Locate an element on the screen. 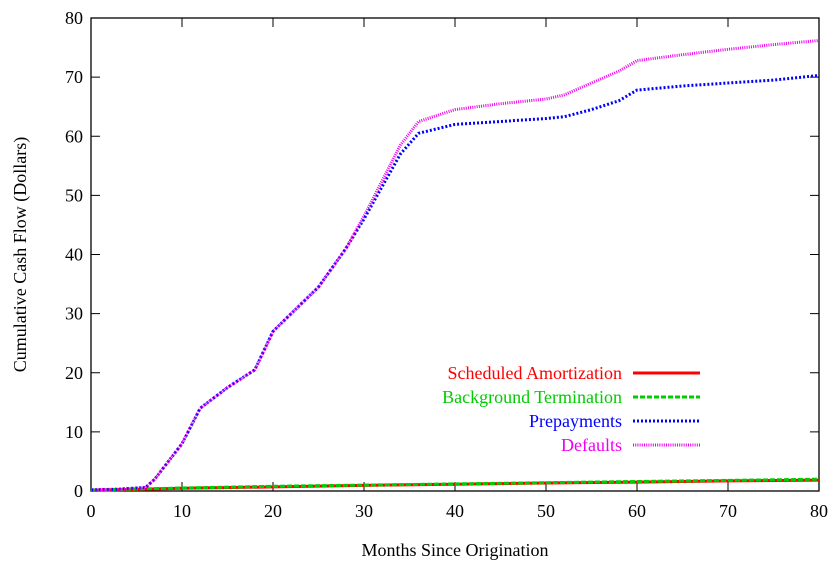 The image size is (833, 567). y-tick-label: 50 is located at coordinates (74, 195).